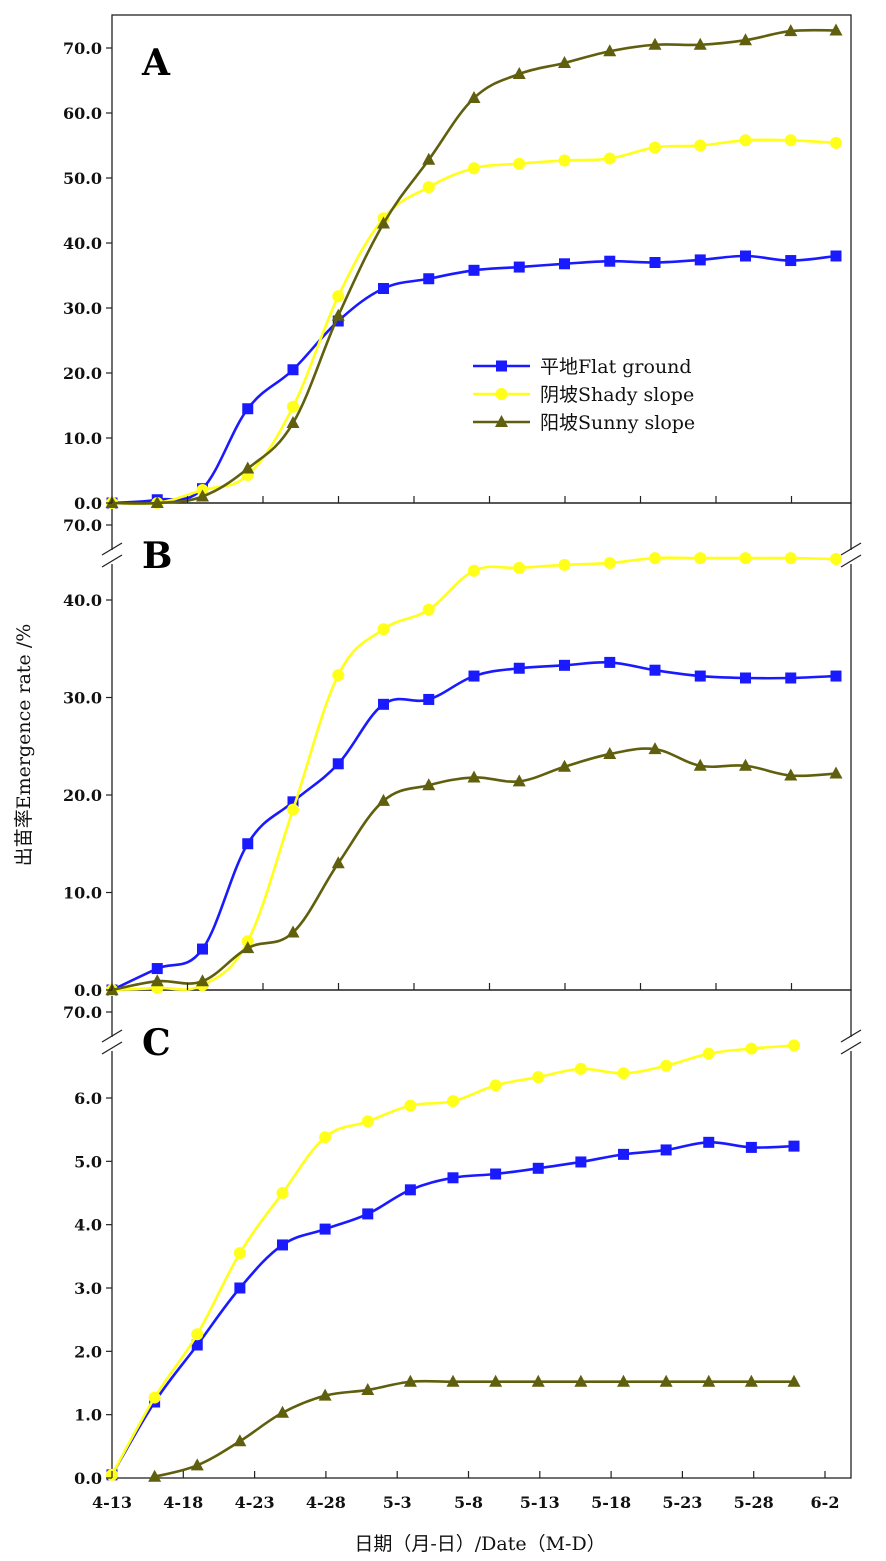  I want to click on axis-break-gap, so click(112, 1044).